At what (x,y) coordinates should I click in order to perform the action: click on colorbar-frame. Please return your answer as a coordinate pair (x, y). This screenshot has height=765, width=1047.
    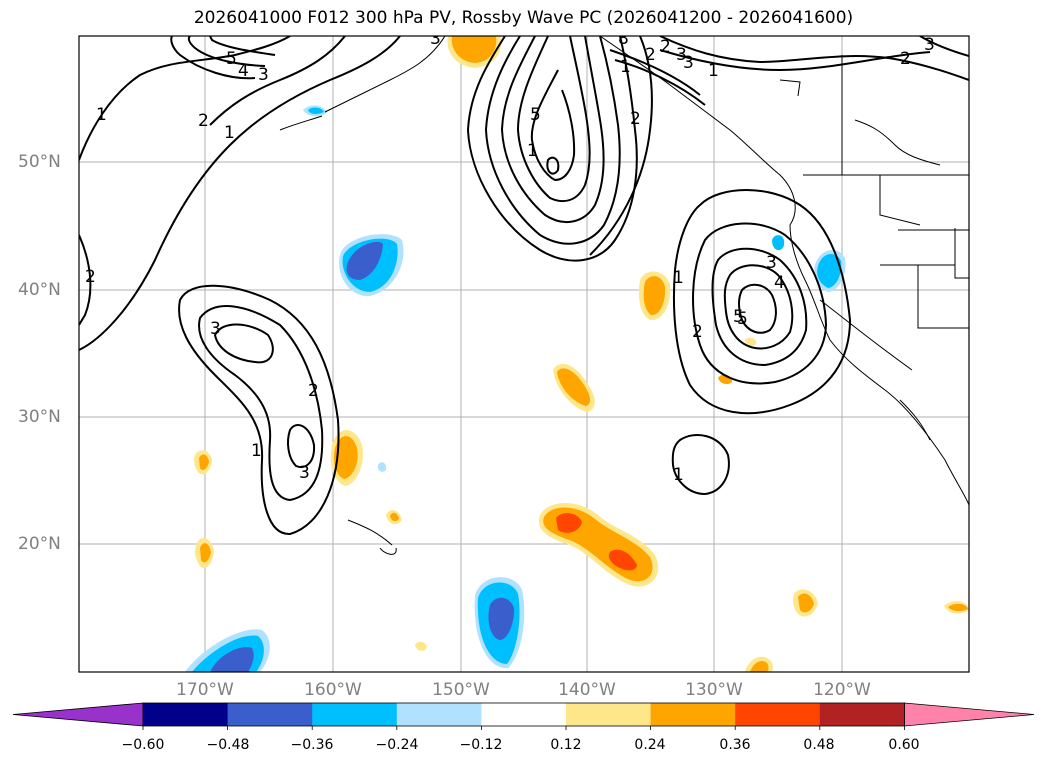
    Looking at the image, I should click on (523, 714).